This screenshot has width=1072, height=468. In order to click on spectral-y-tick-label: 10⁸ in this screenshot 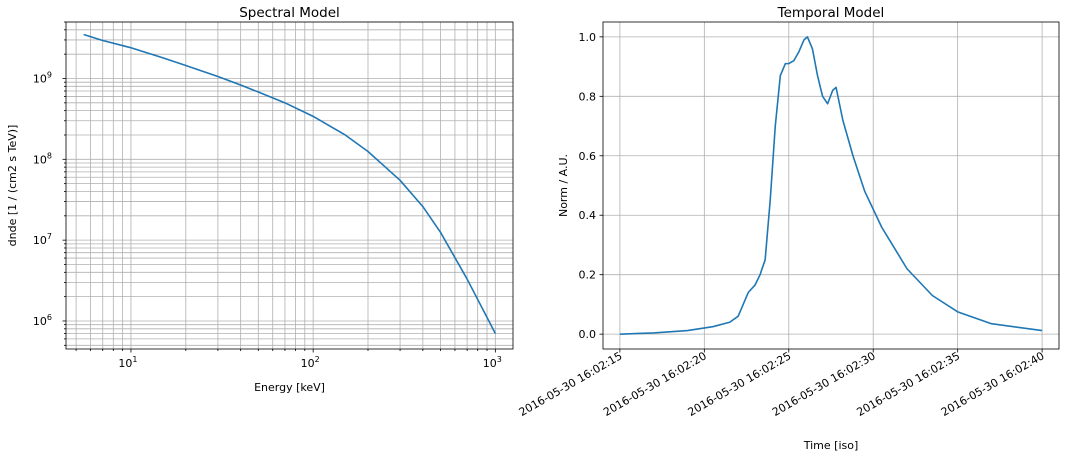, I will do `click(42, 158)`.